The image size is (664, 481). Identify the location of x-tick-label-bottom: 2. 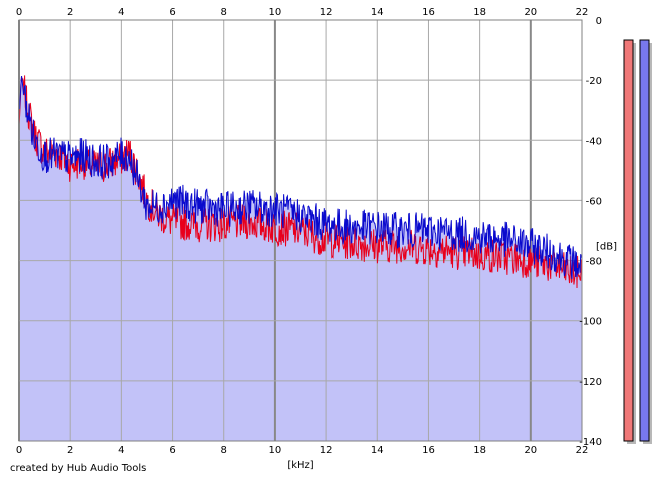
(70, 450).